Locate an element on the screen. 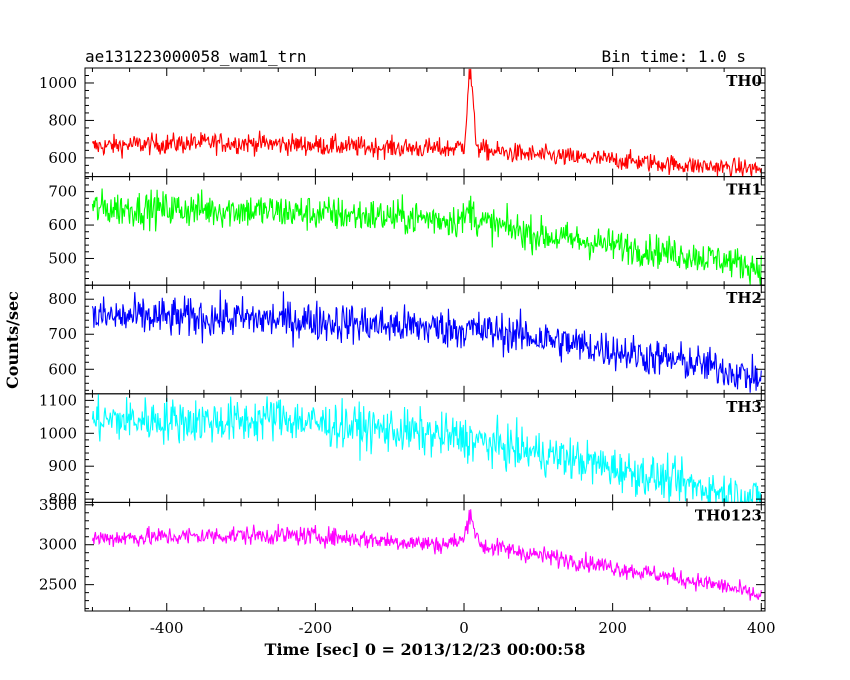  y-tick-label: 3500 is located at coordinates (58, 505).